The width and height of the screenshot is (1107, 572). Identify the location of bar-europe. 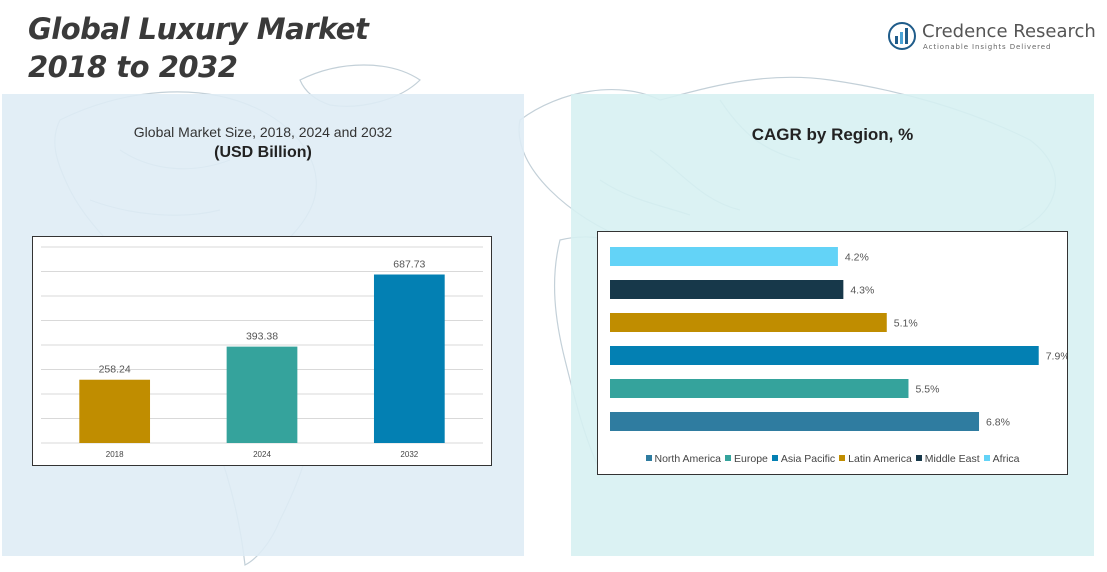
(759, 388).